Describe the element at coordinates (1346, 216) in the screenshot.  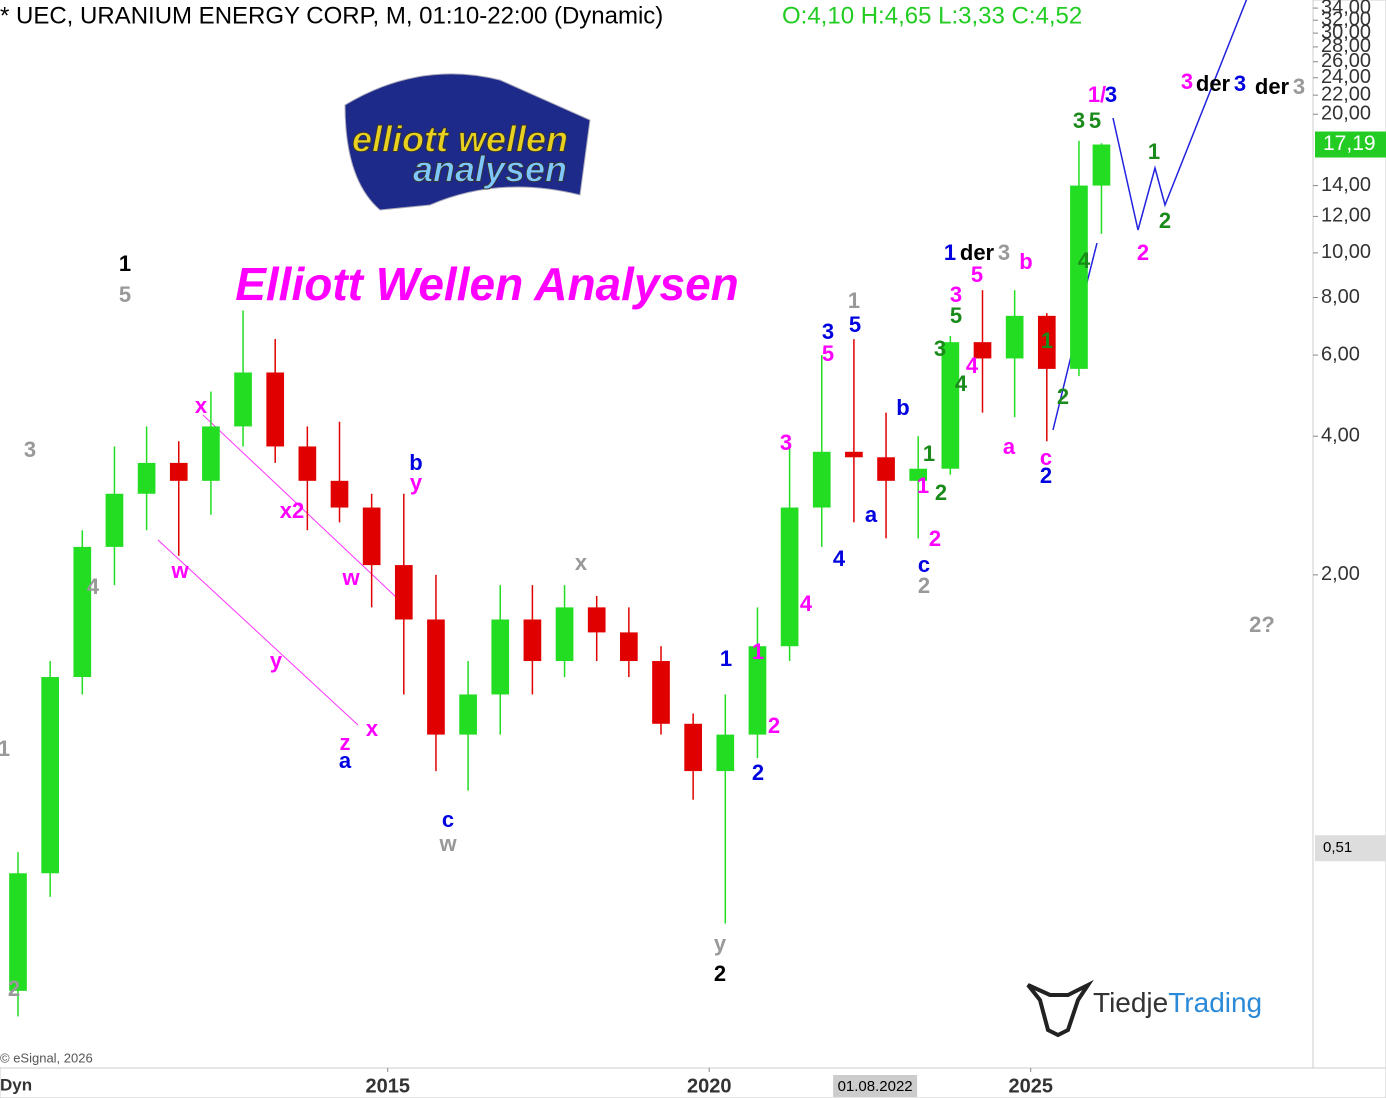
I see `y-tick-label: 12,00` at that location.